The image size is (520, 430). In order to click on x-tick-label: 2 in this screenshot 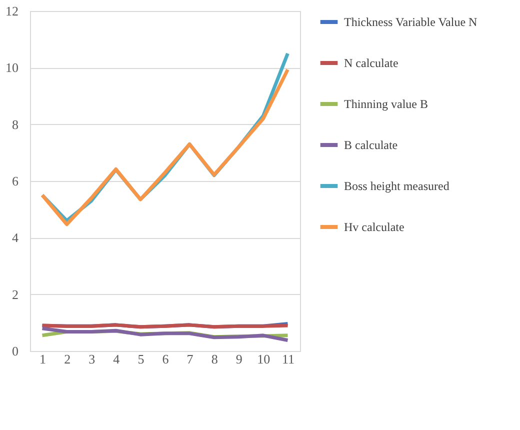, I will do `click(67, 359)`.